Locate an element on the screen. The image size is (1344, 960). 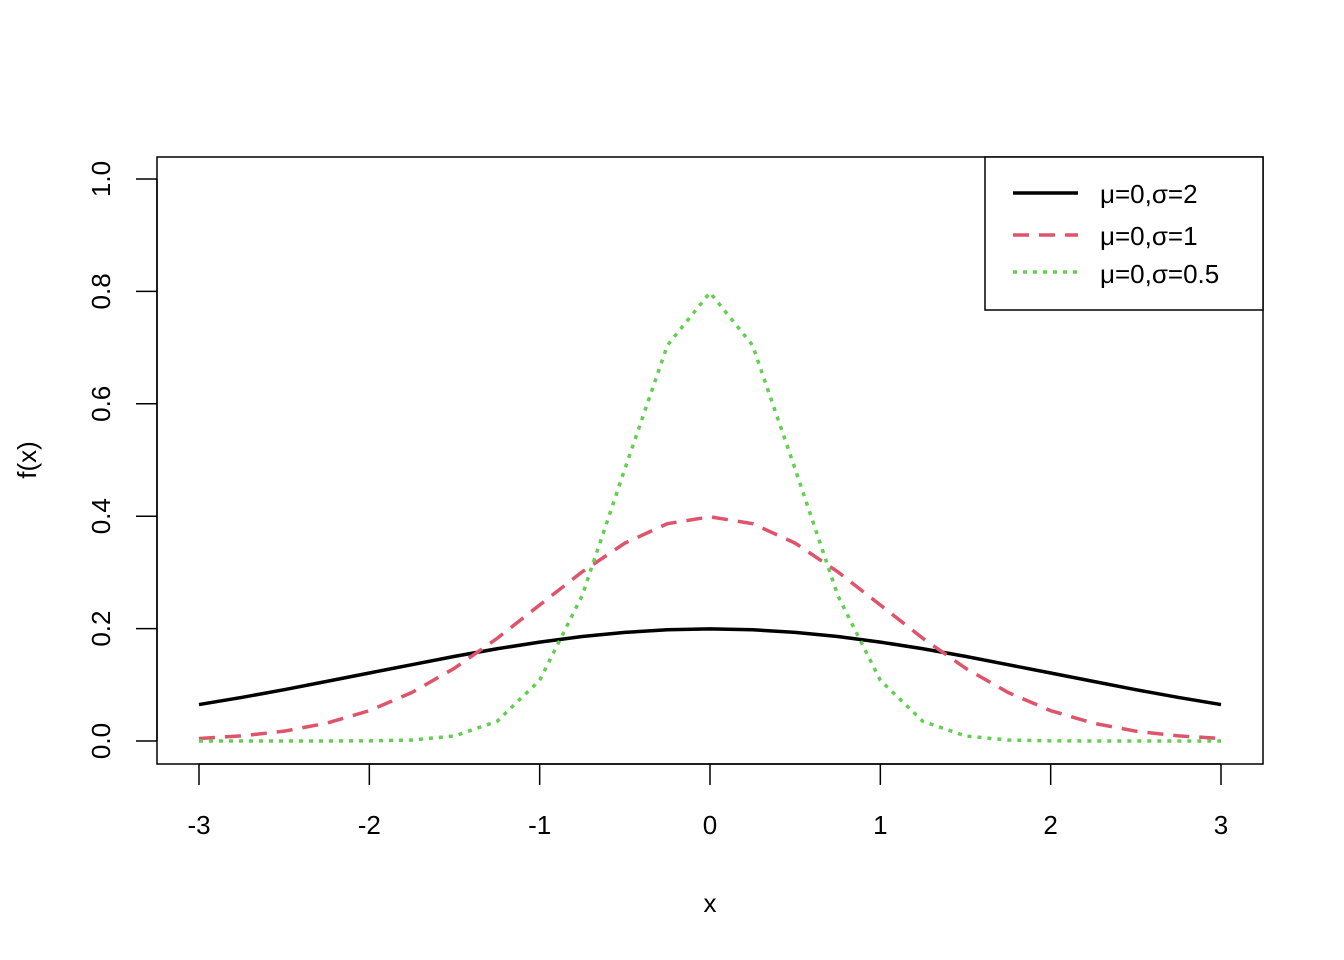
x-tick-label: -1 is located at coordinates (539, 825).